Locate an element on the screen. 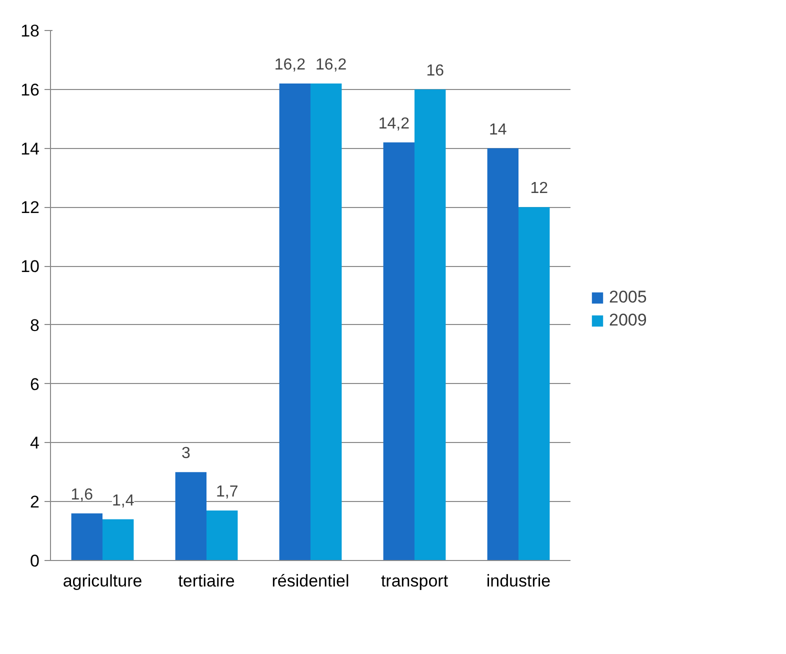 The image size is (786, 654). y-tick-label: 4 is located at coordinates (35, 443).